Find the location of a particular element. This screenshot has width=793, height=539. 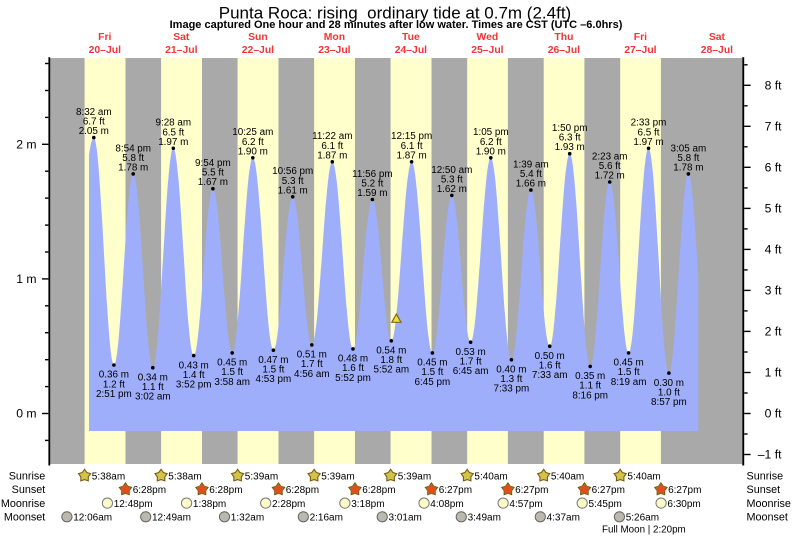

svg-text: 2.05 m is located at coordinates (94, 131).